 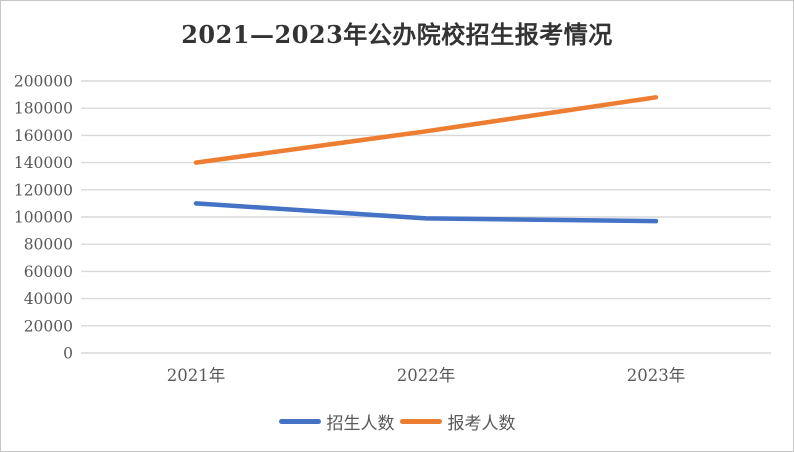 I want to click on y-axis-tick-label: 160000, so click(x=43, y=136).